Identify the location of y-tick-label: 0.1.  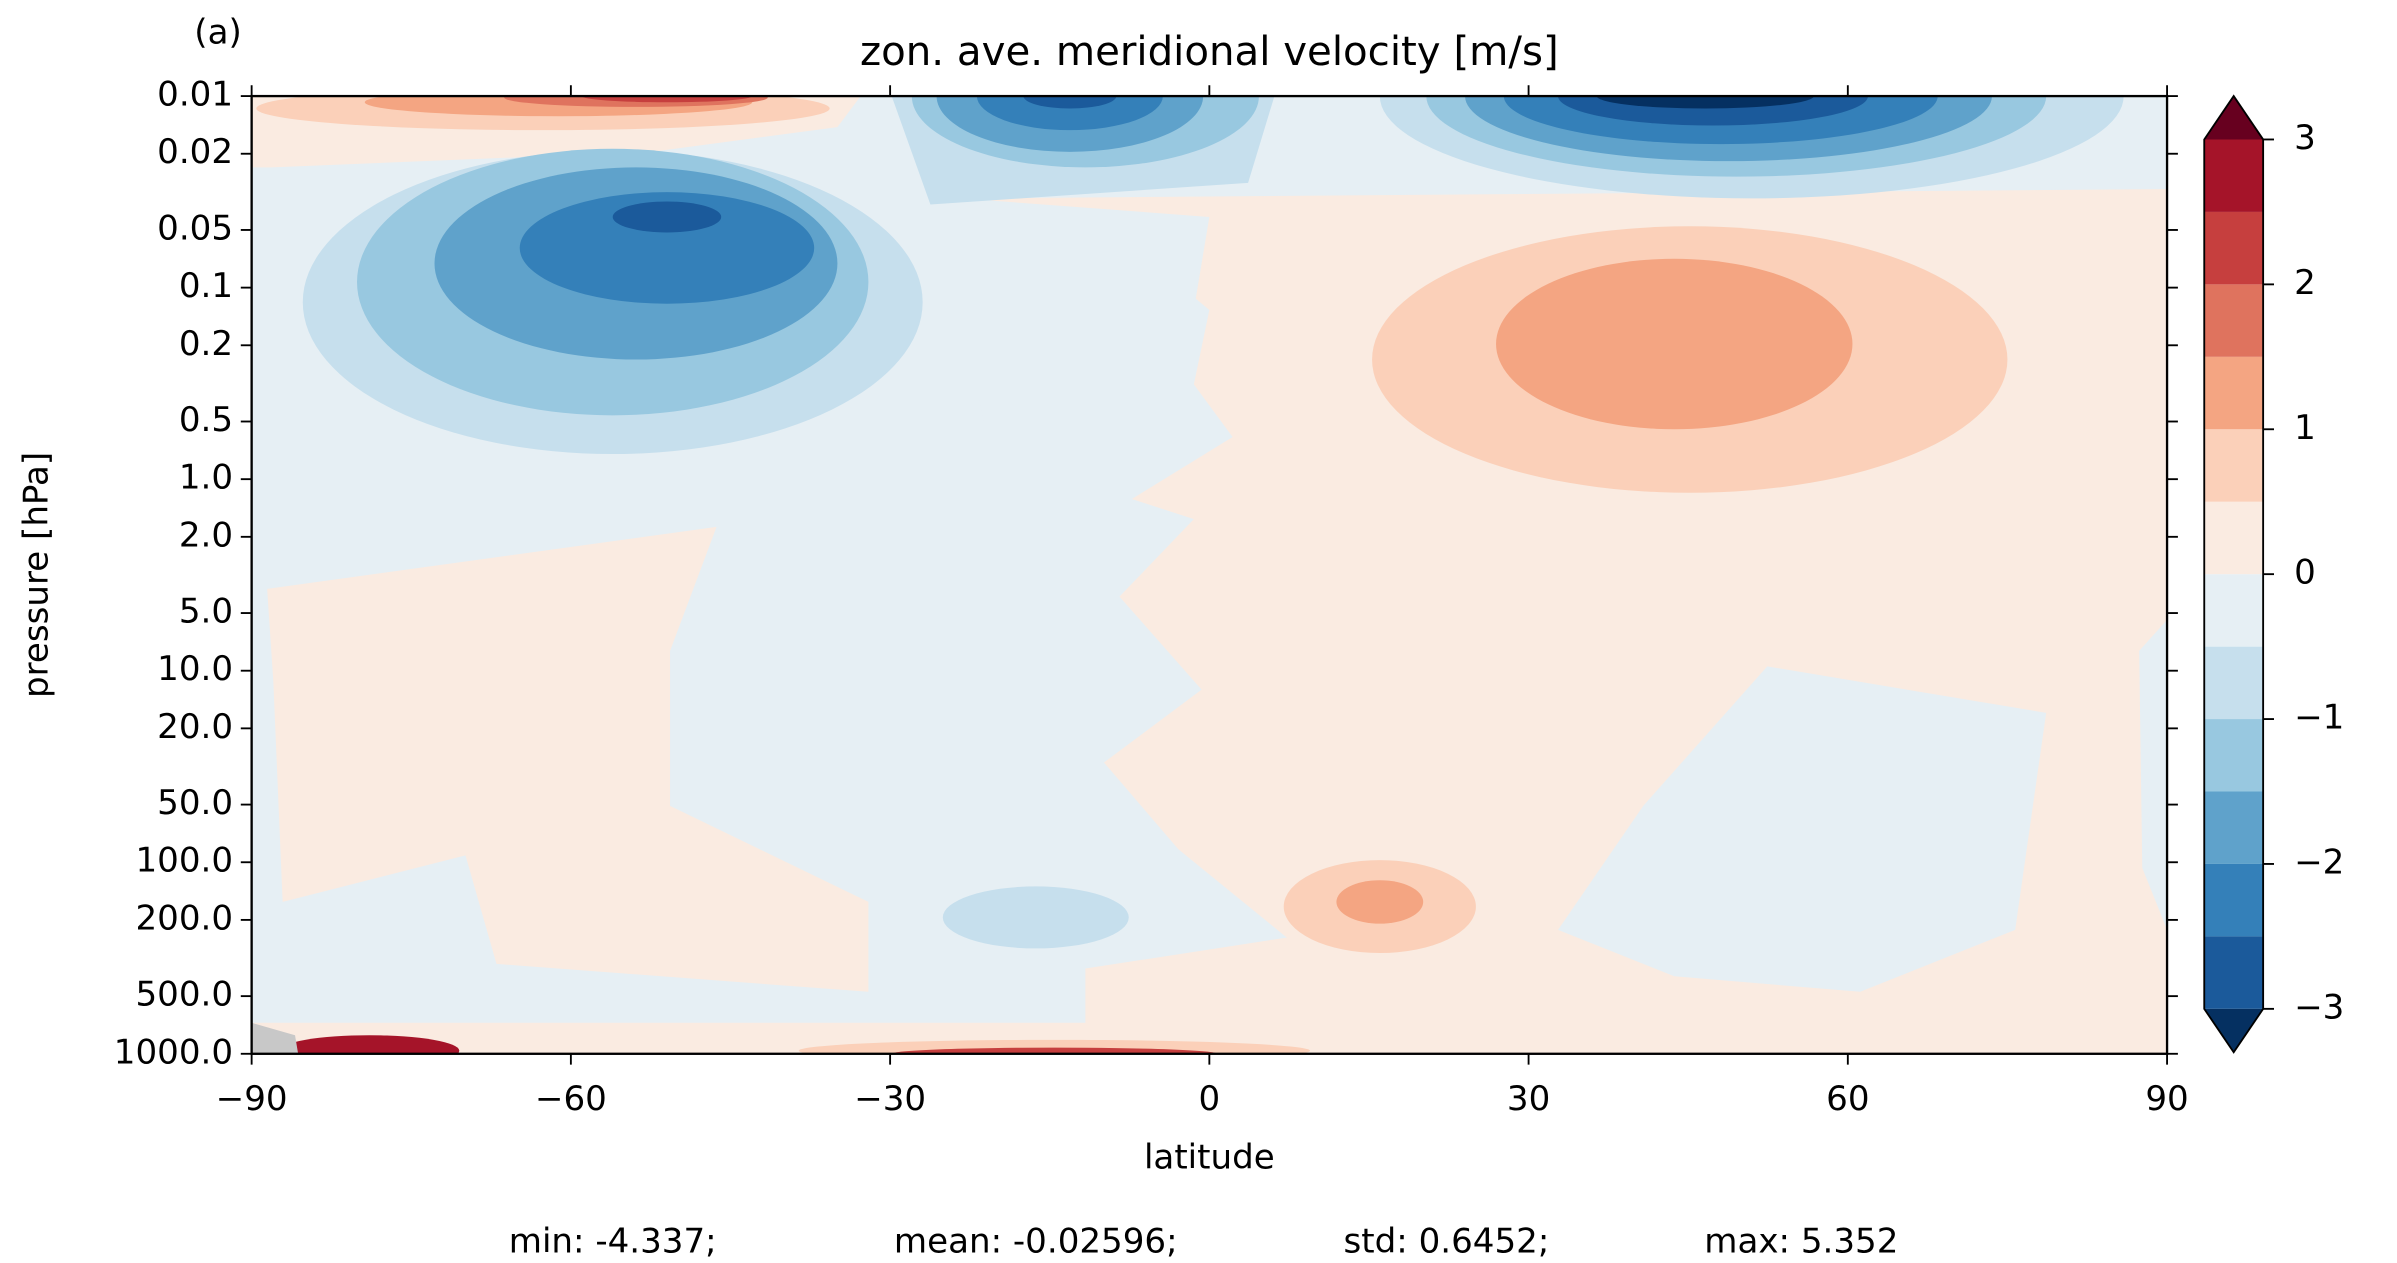
(206, 286).